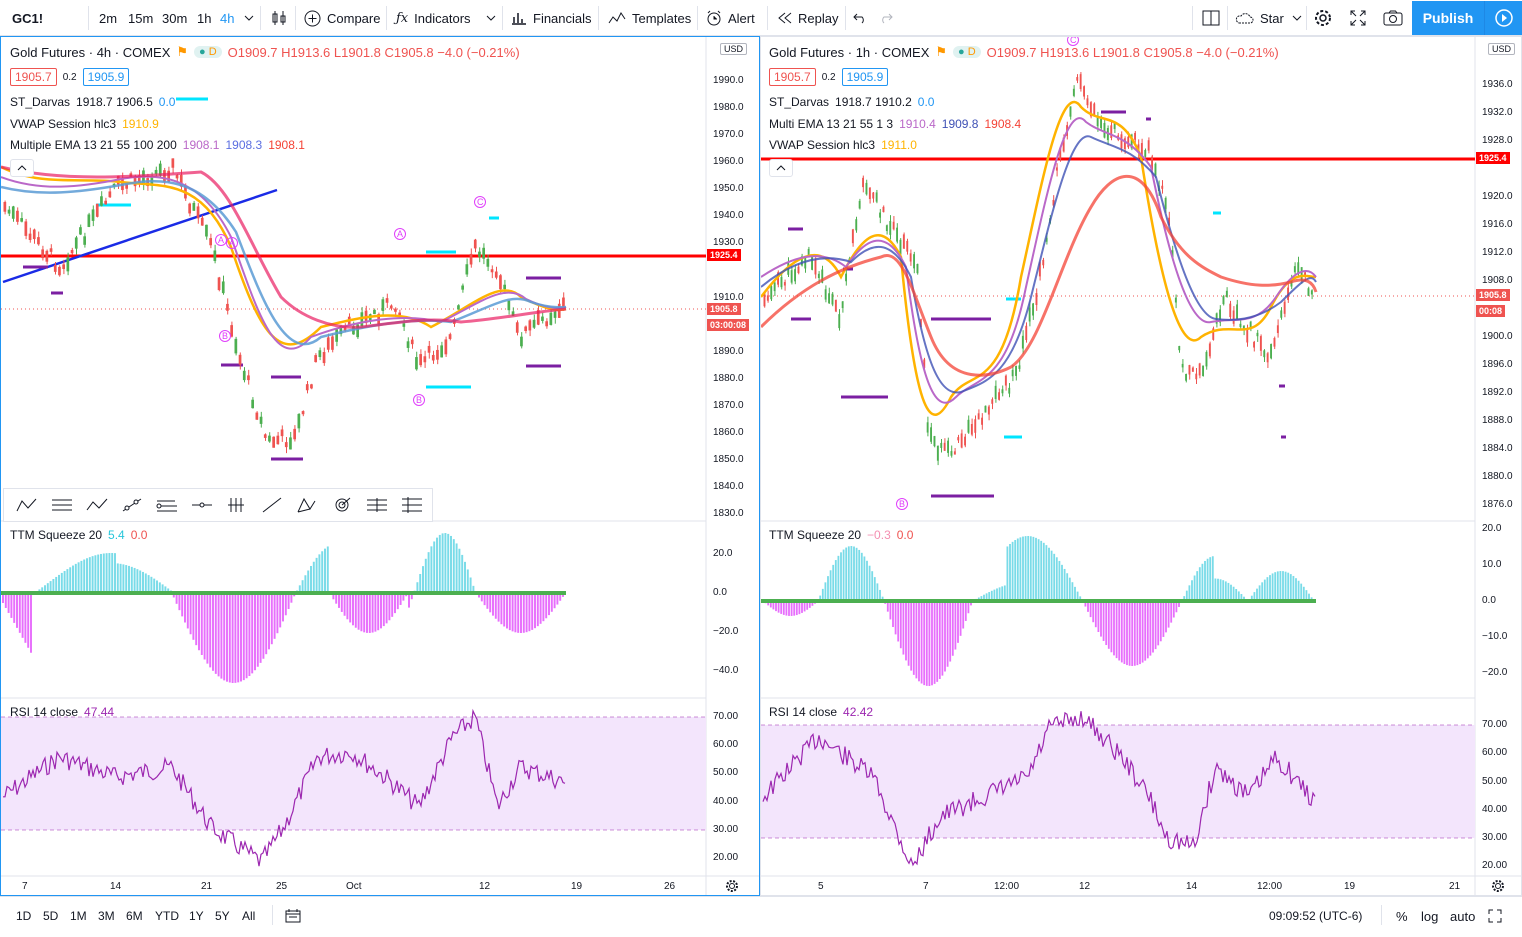 The image size is (1522, 937). Describe the element at coordinates (860, 18) in the screenshot. I see `undo-icon` at that location.